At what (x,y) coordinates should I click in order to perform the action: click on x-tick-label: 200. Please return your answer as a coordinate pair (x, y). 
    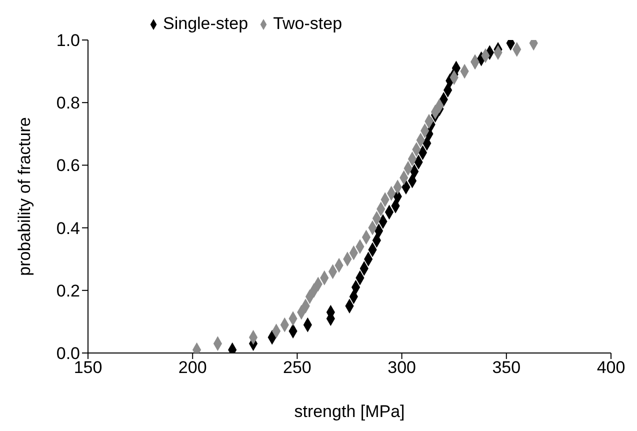
    Looking at the image, I should click on (192, 368).